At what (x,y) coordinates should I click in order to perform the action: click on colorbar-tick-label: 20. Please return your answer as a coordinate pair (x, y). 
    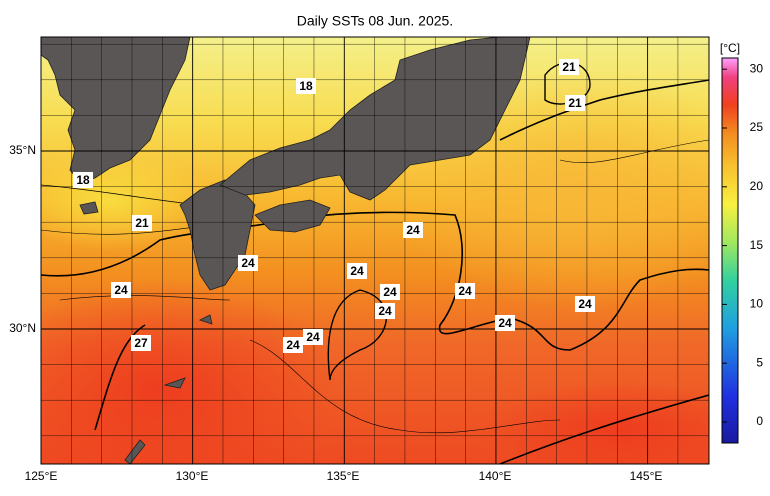
    Looking at the image, I should click on (757, 186).